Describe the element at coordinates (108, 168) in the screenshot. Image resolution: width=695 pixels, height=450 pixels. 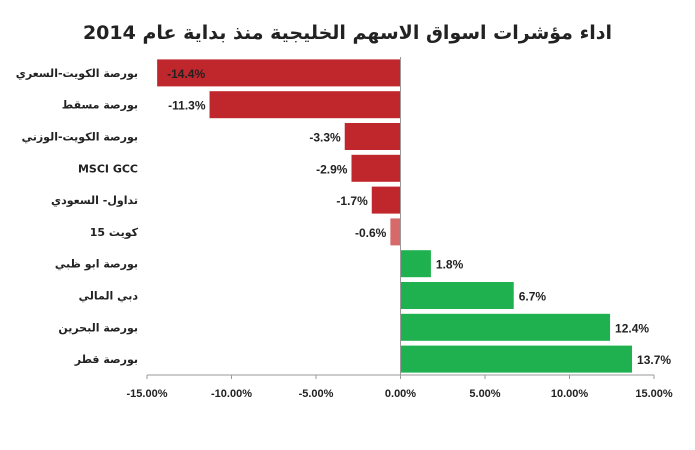
I see `category-label-3: MSCI GCC` at that location.